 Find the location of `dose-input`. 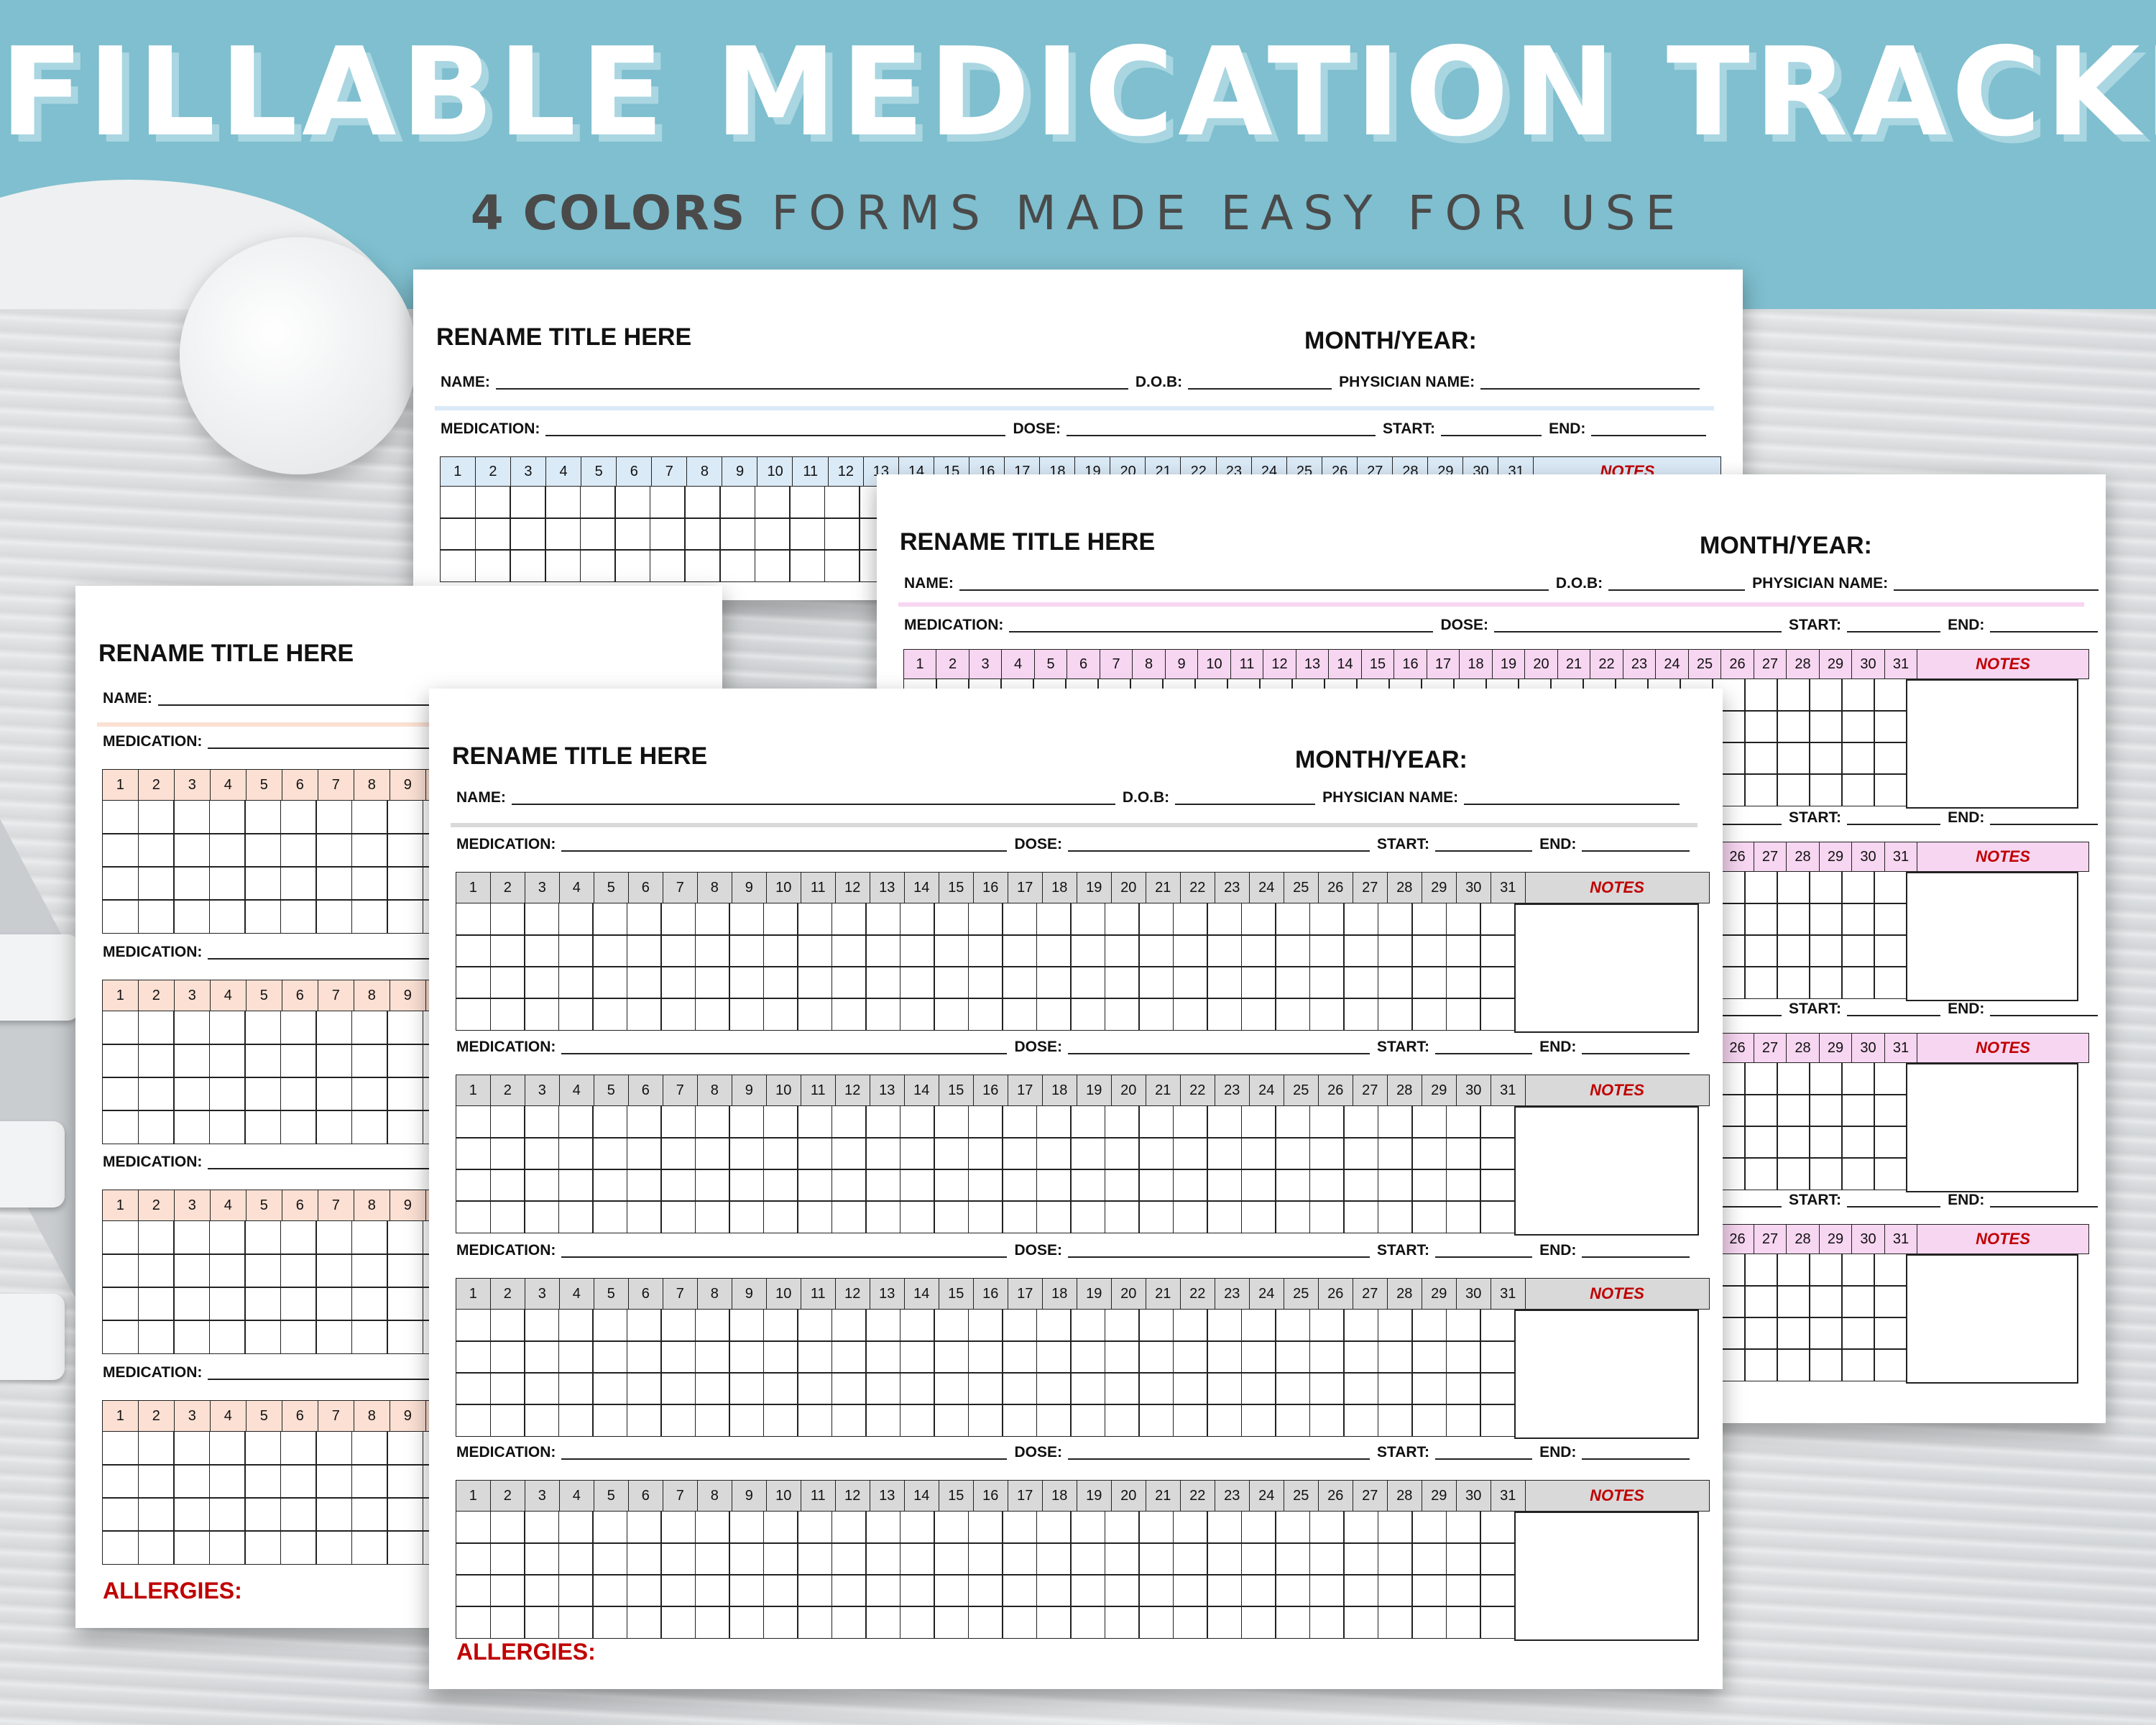

dose-input is located at coordinates (1219, 1046).